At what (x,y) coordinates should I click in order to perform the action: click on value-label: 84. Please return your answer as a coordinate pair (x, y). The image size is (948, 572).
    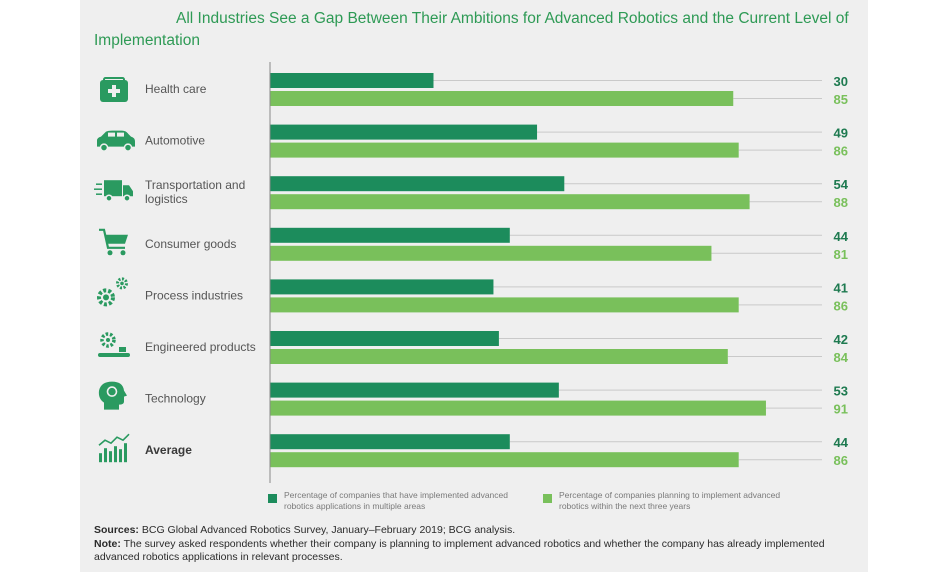
    Looking at the image, I should click on (841, 357).